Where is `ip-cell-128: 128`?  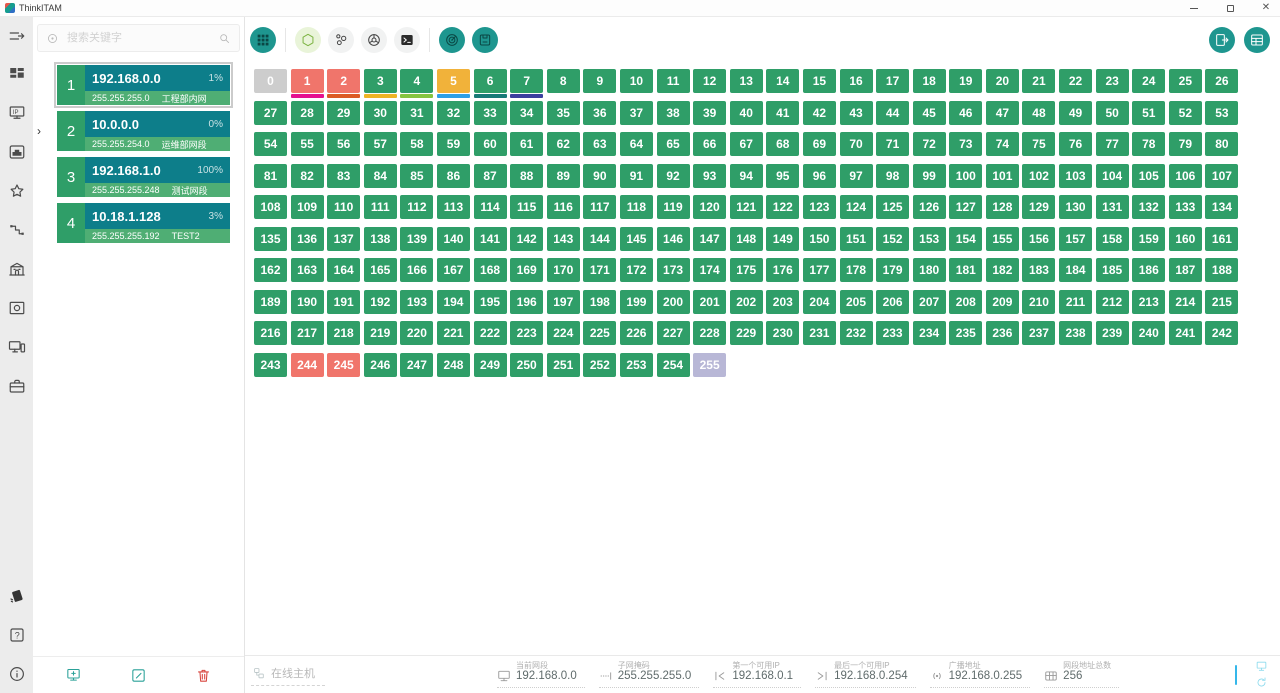 ip-cell-128: 128 is located at coordinates (1002, 207).